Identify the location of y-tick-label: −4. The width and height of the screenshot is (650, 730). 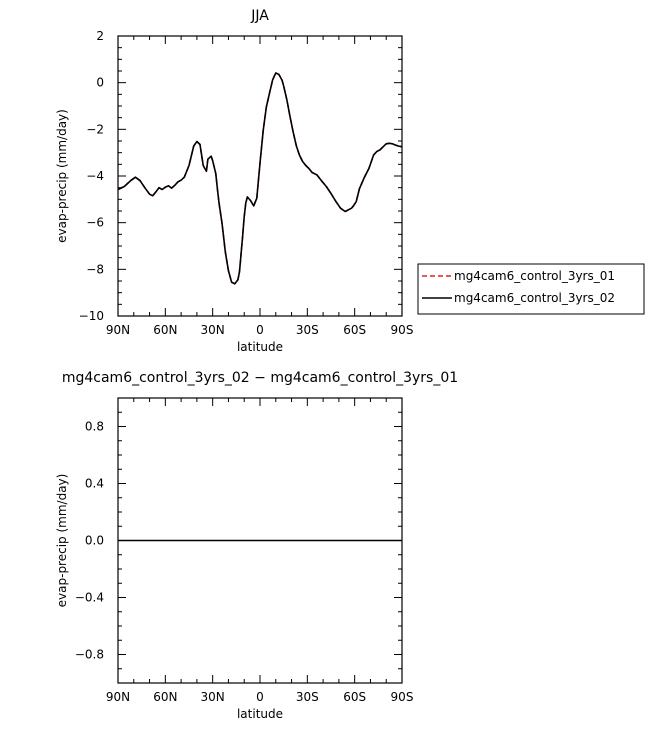
(95, 176).